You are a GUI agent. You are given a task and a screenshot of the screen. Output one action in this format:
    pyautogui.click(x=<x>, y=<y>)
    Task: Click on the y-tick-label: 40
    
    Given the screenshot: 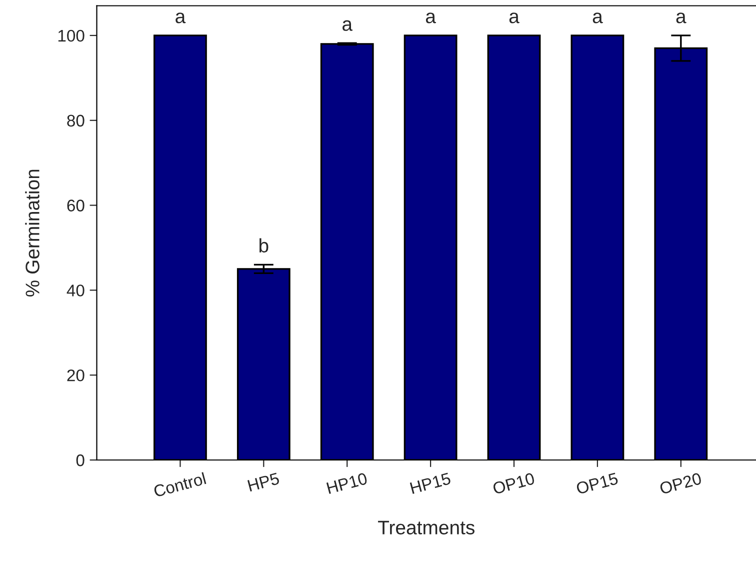 What is the action you would take?
    pyautogui.click(x=75, y=290)
    